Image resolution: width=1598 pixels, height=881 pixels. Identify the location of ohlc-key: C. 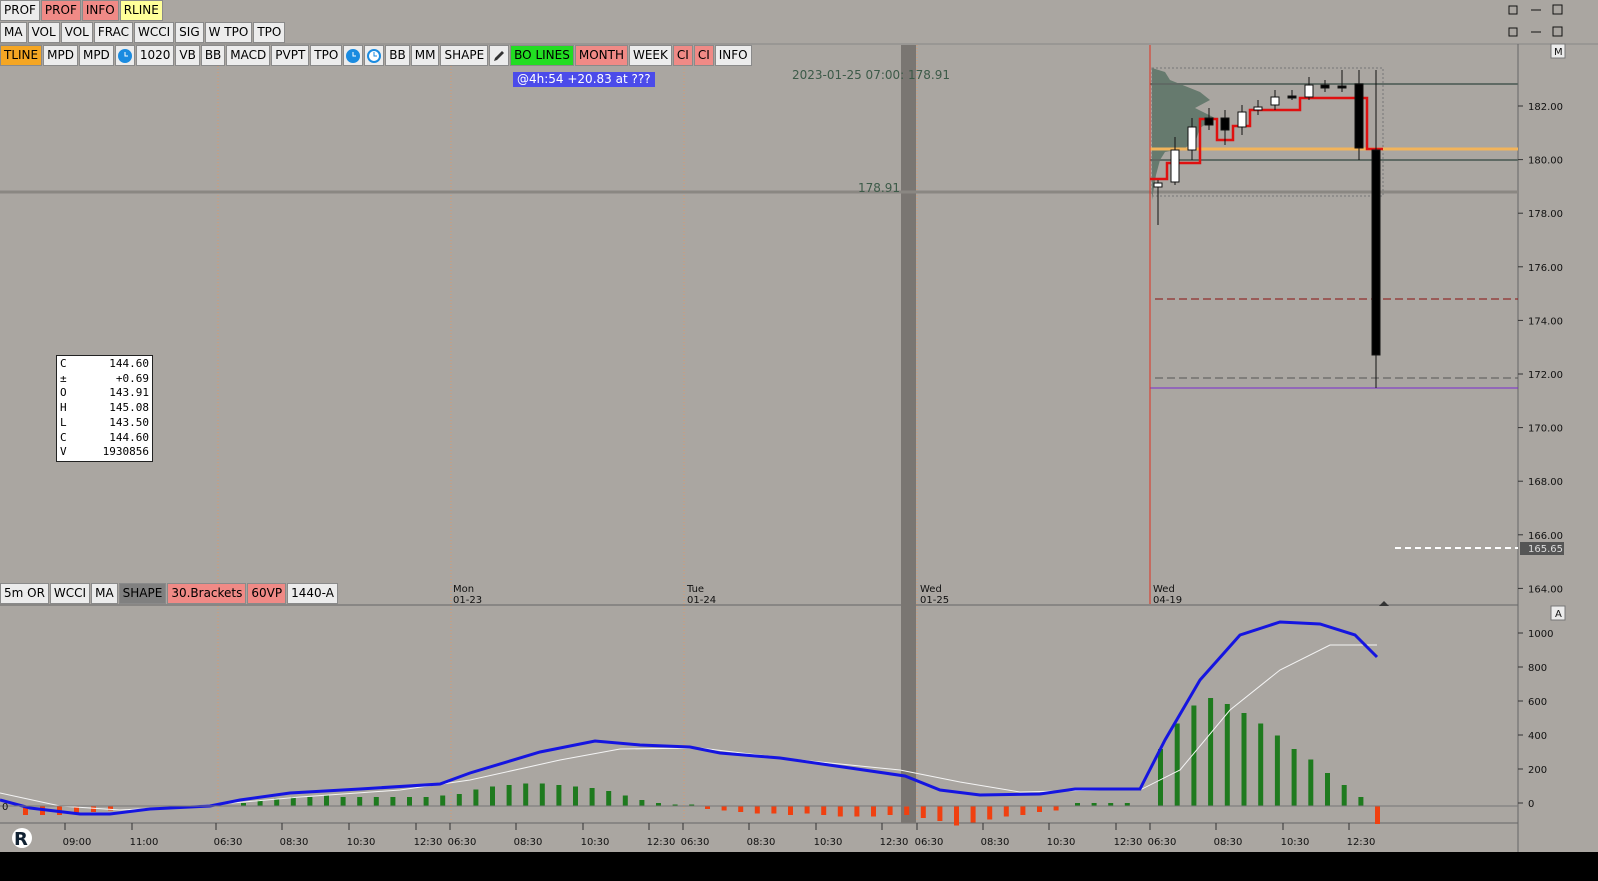
(63, 437).